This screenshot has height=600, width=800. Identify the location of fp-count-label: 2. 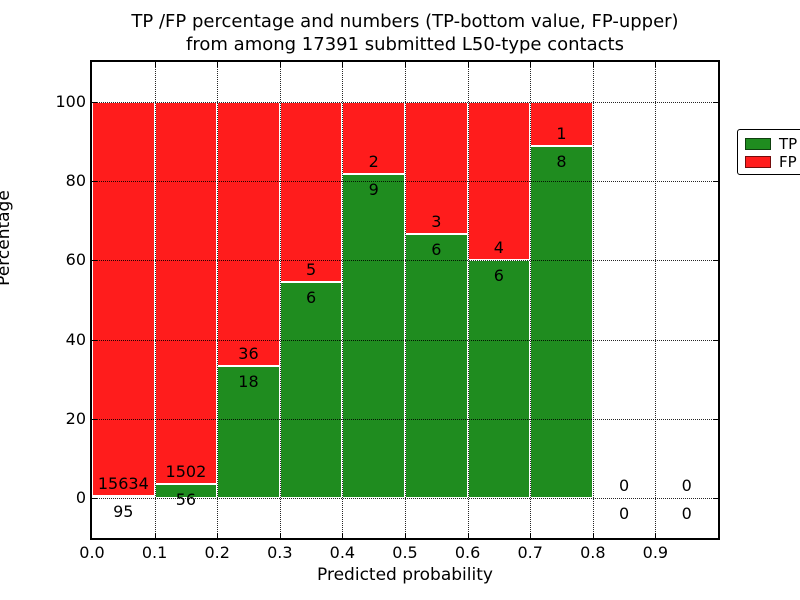
(373, 161).